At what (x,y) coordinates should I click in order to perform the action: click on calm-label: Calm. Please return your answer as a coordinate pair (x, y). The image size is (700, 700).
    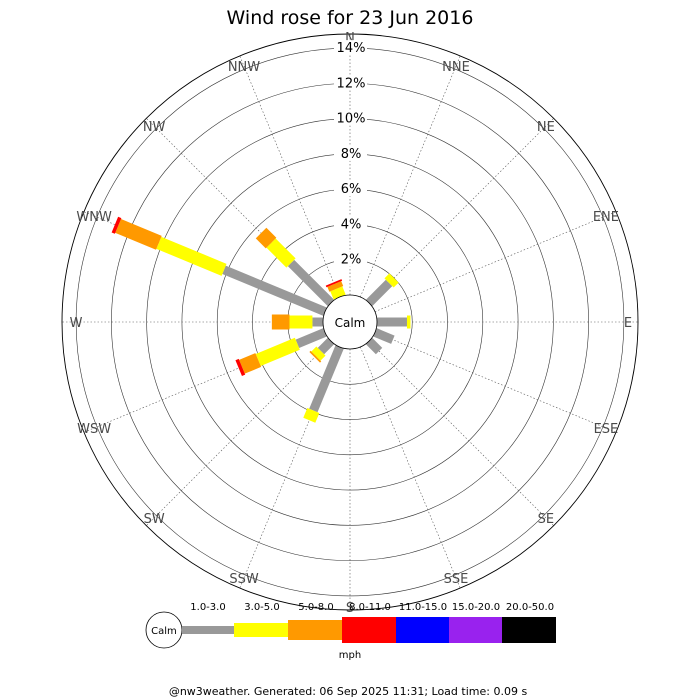
    Looking at the image, I should click on (350, 323).